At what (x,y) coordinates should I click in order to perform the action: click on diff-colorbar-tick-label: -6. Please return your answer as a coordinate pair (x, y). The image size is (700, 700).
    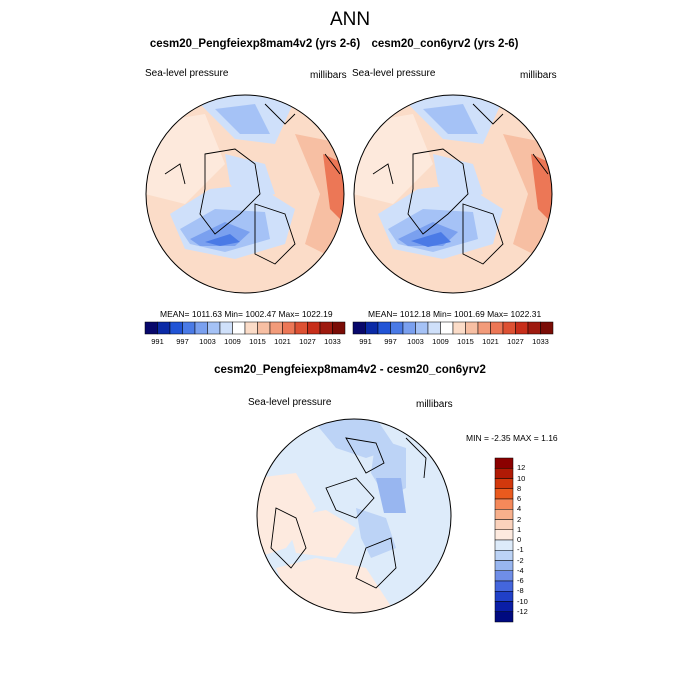
    Looking at the image, I should click on (520, 580).